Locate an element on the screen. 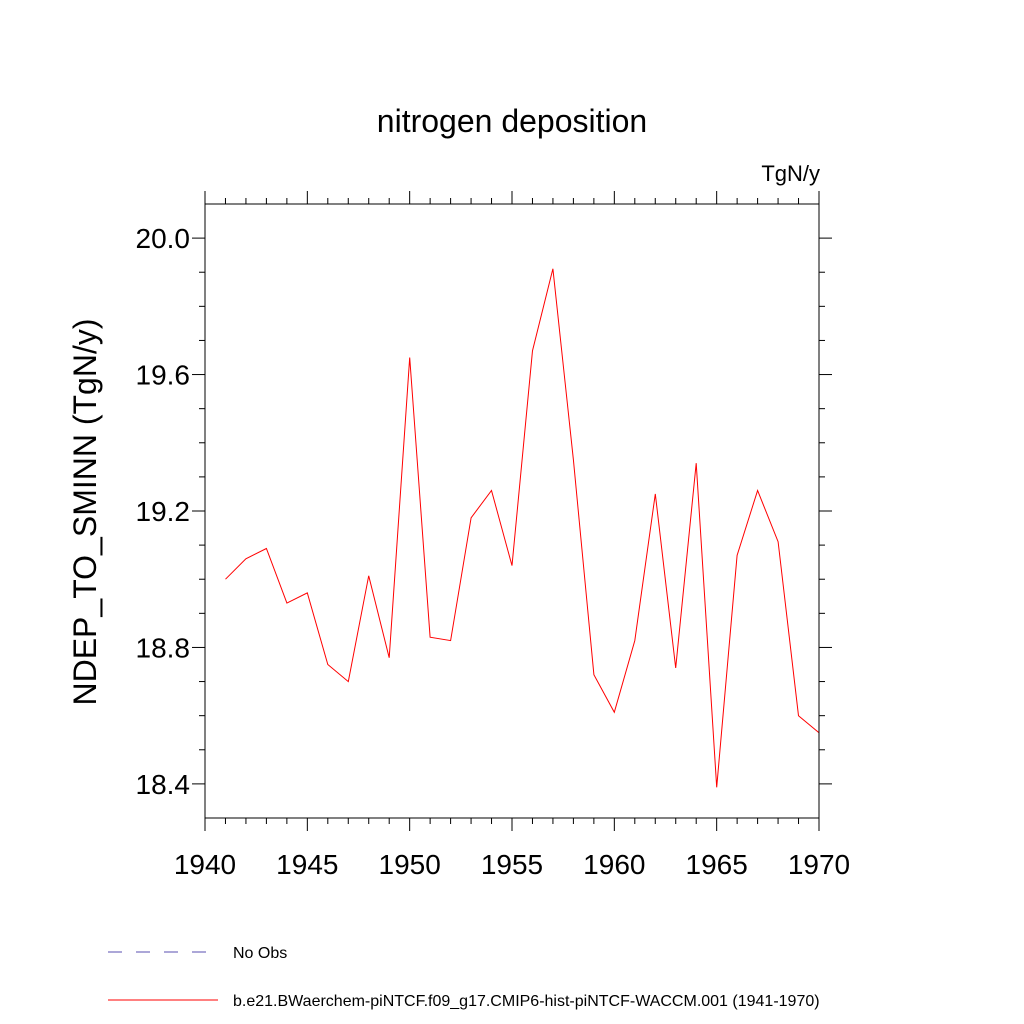 The height and width of the screenshot is (1024, 1024). x-tick-label: 1945 is located at coordinates (307, 864).